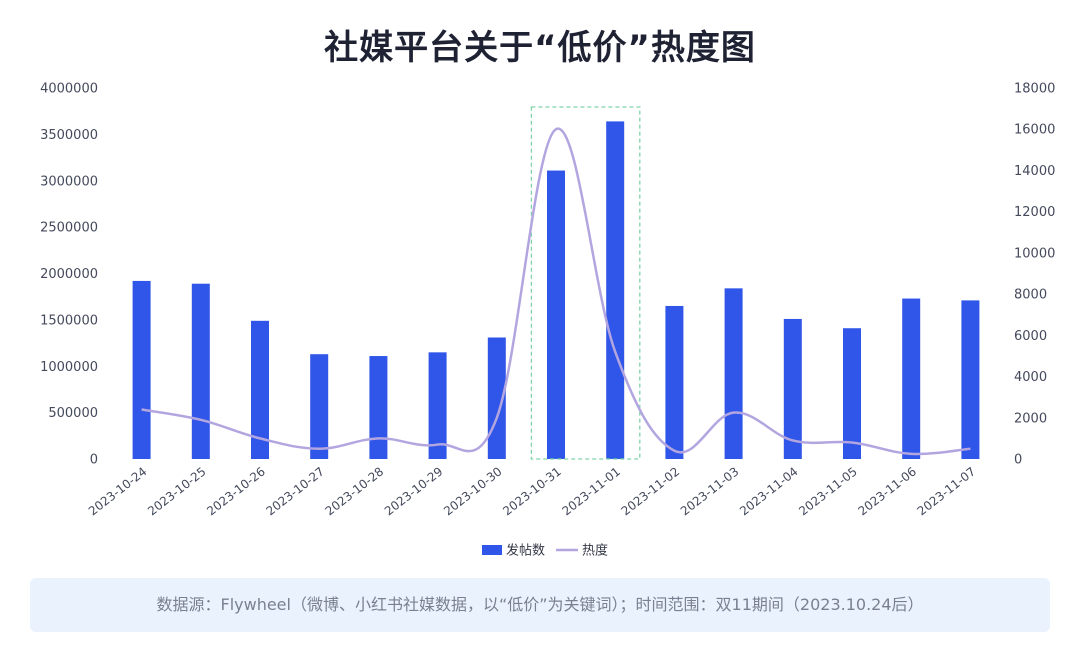  I want to click on left-tick-label: 1000000, so click(69, 367).